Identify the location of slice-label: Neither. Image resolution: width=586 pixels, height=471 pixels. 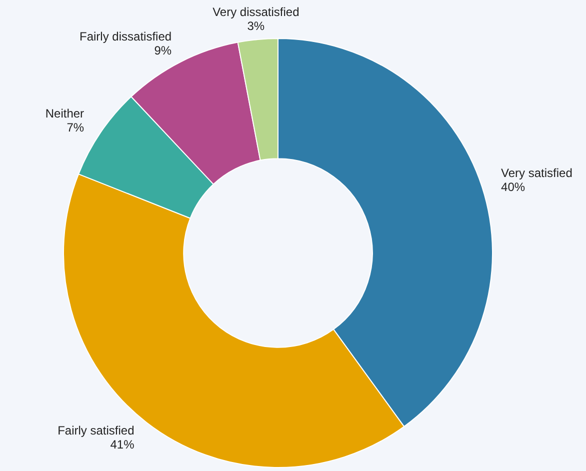
(64, 113).